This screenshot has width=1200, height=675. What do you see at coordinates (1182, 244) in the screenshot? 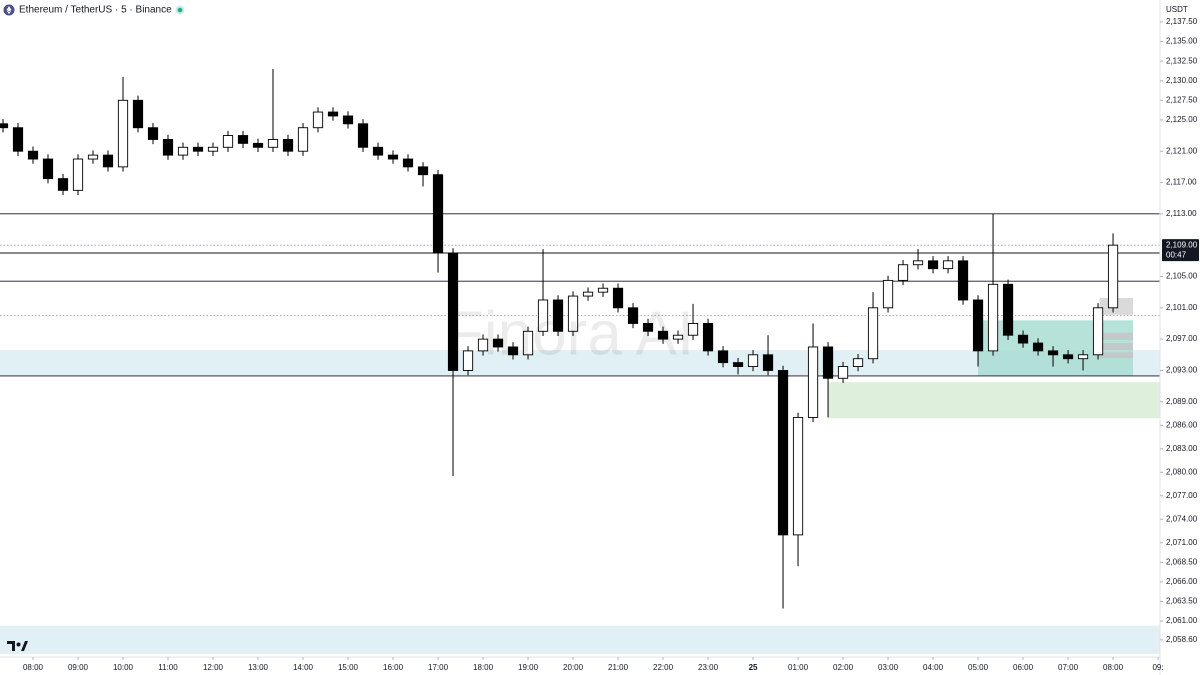
I see `price-label: 2,109.00` at bounding box center [1182, 244].